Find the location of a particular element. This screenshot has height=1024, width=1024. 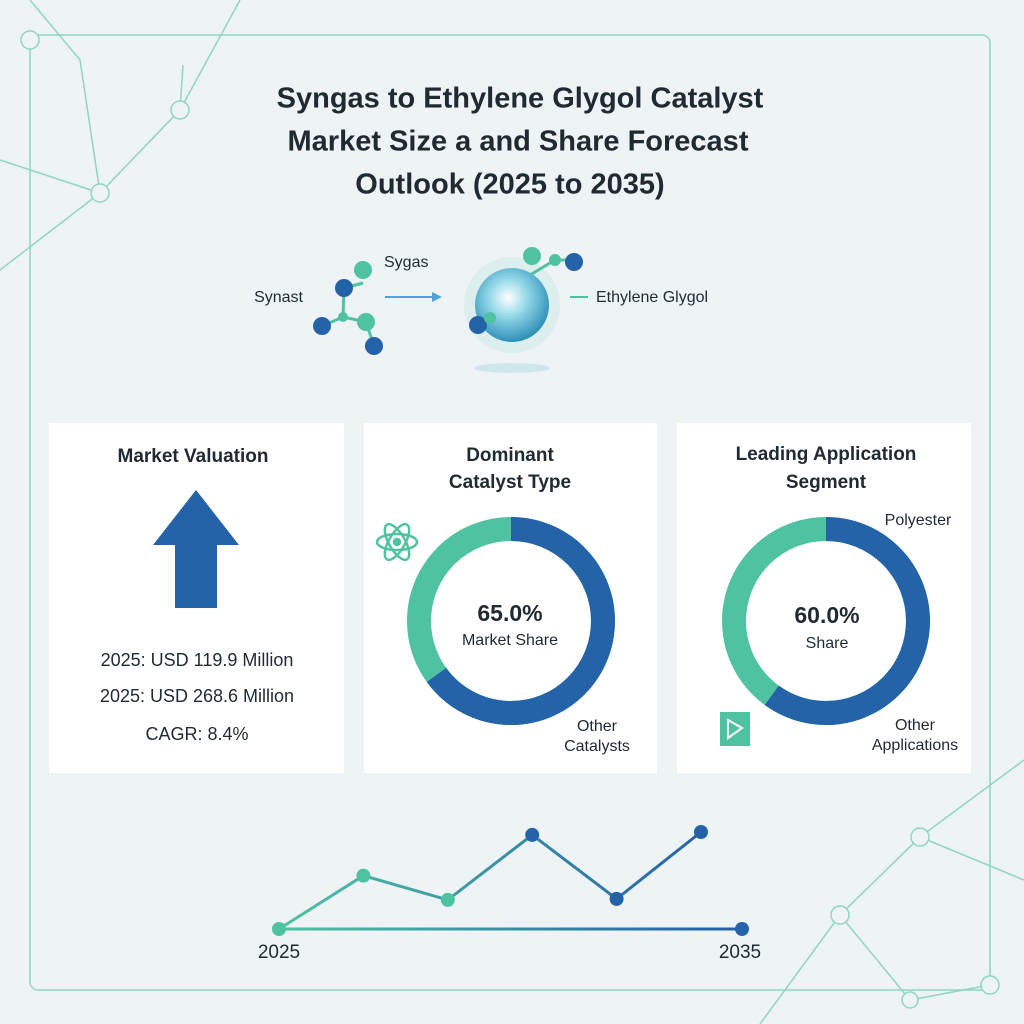

donut-value-label: 60.0% is located at coordinates (826, 615).